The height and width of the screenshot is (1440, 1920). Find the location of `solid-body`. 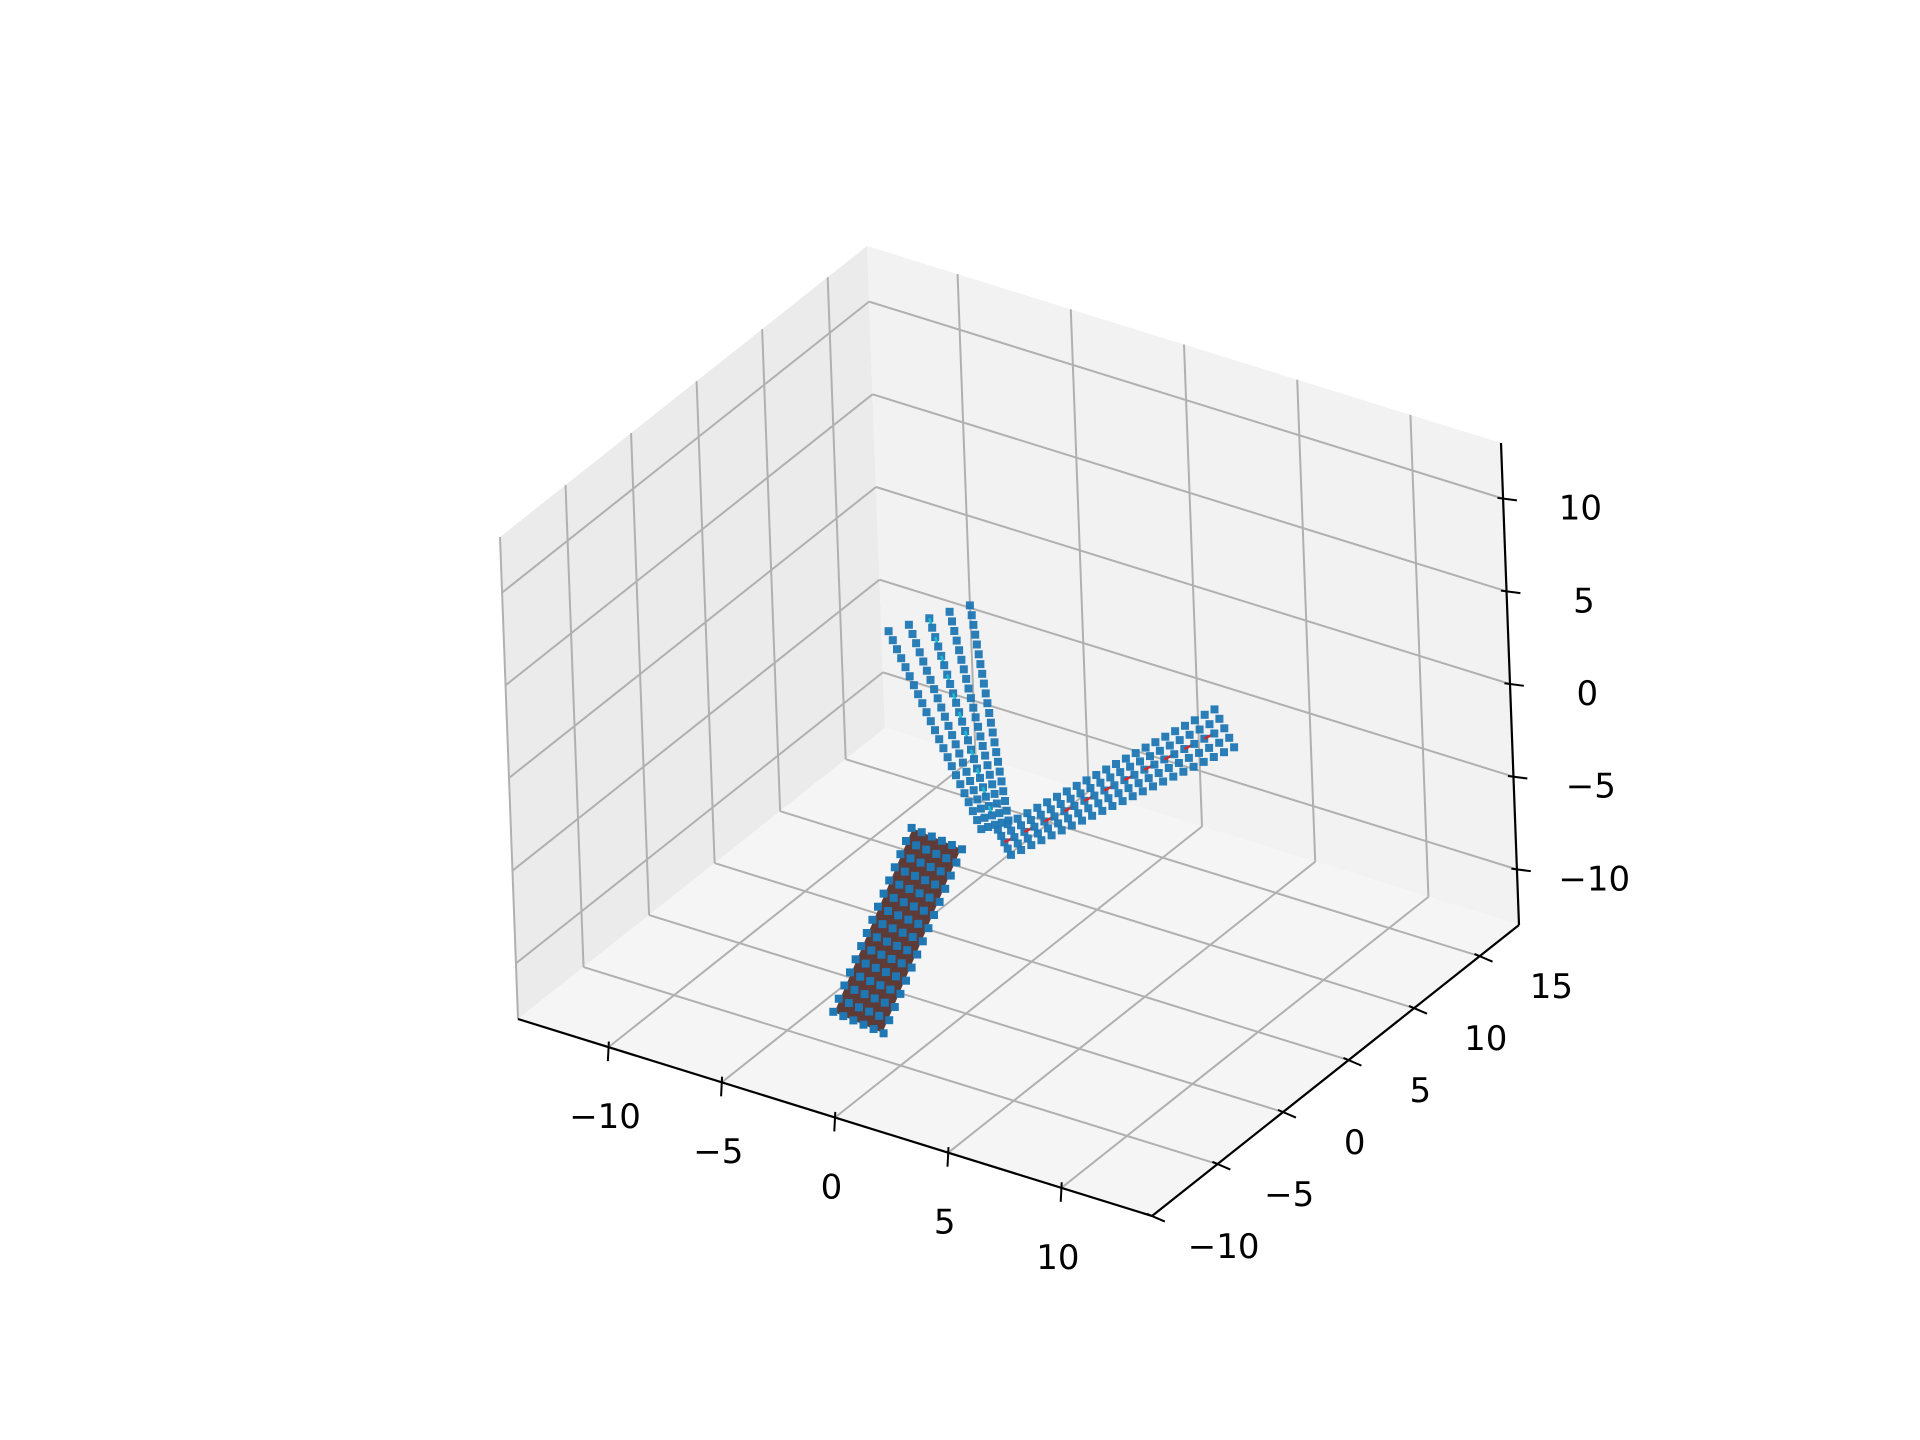

solid-body is located at coordinates (897, 930).